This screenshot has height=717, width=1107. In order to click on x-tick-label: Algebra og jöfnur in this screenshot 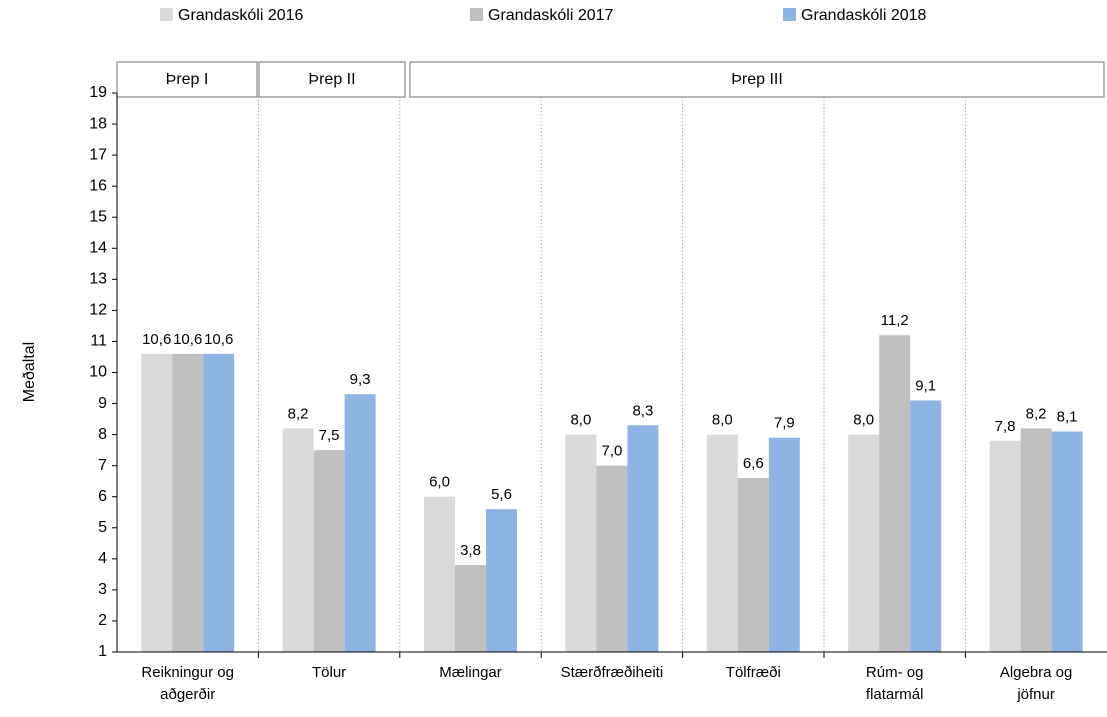, I will do `click(1036, 683)`.